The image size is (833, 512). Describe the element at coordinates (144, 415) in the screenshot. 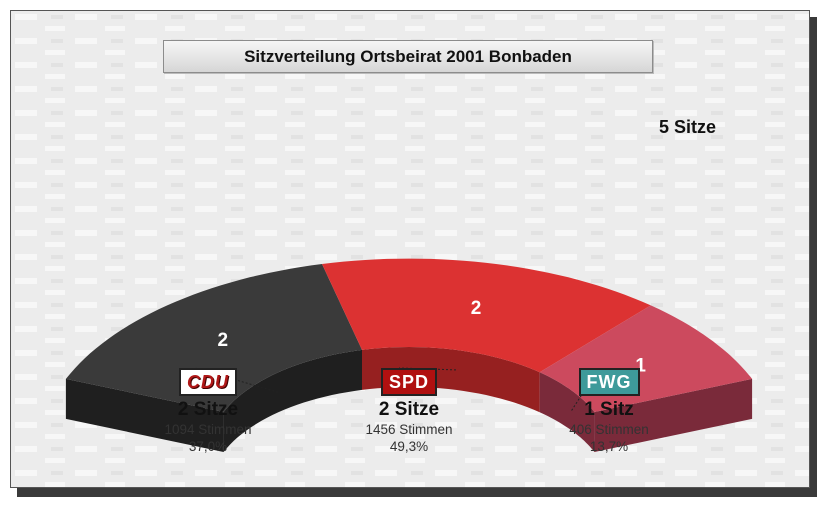

I see `wedge-cap-left` at that location.